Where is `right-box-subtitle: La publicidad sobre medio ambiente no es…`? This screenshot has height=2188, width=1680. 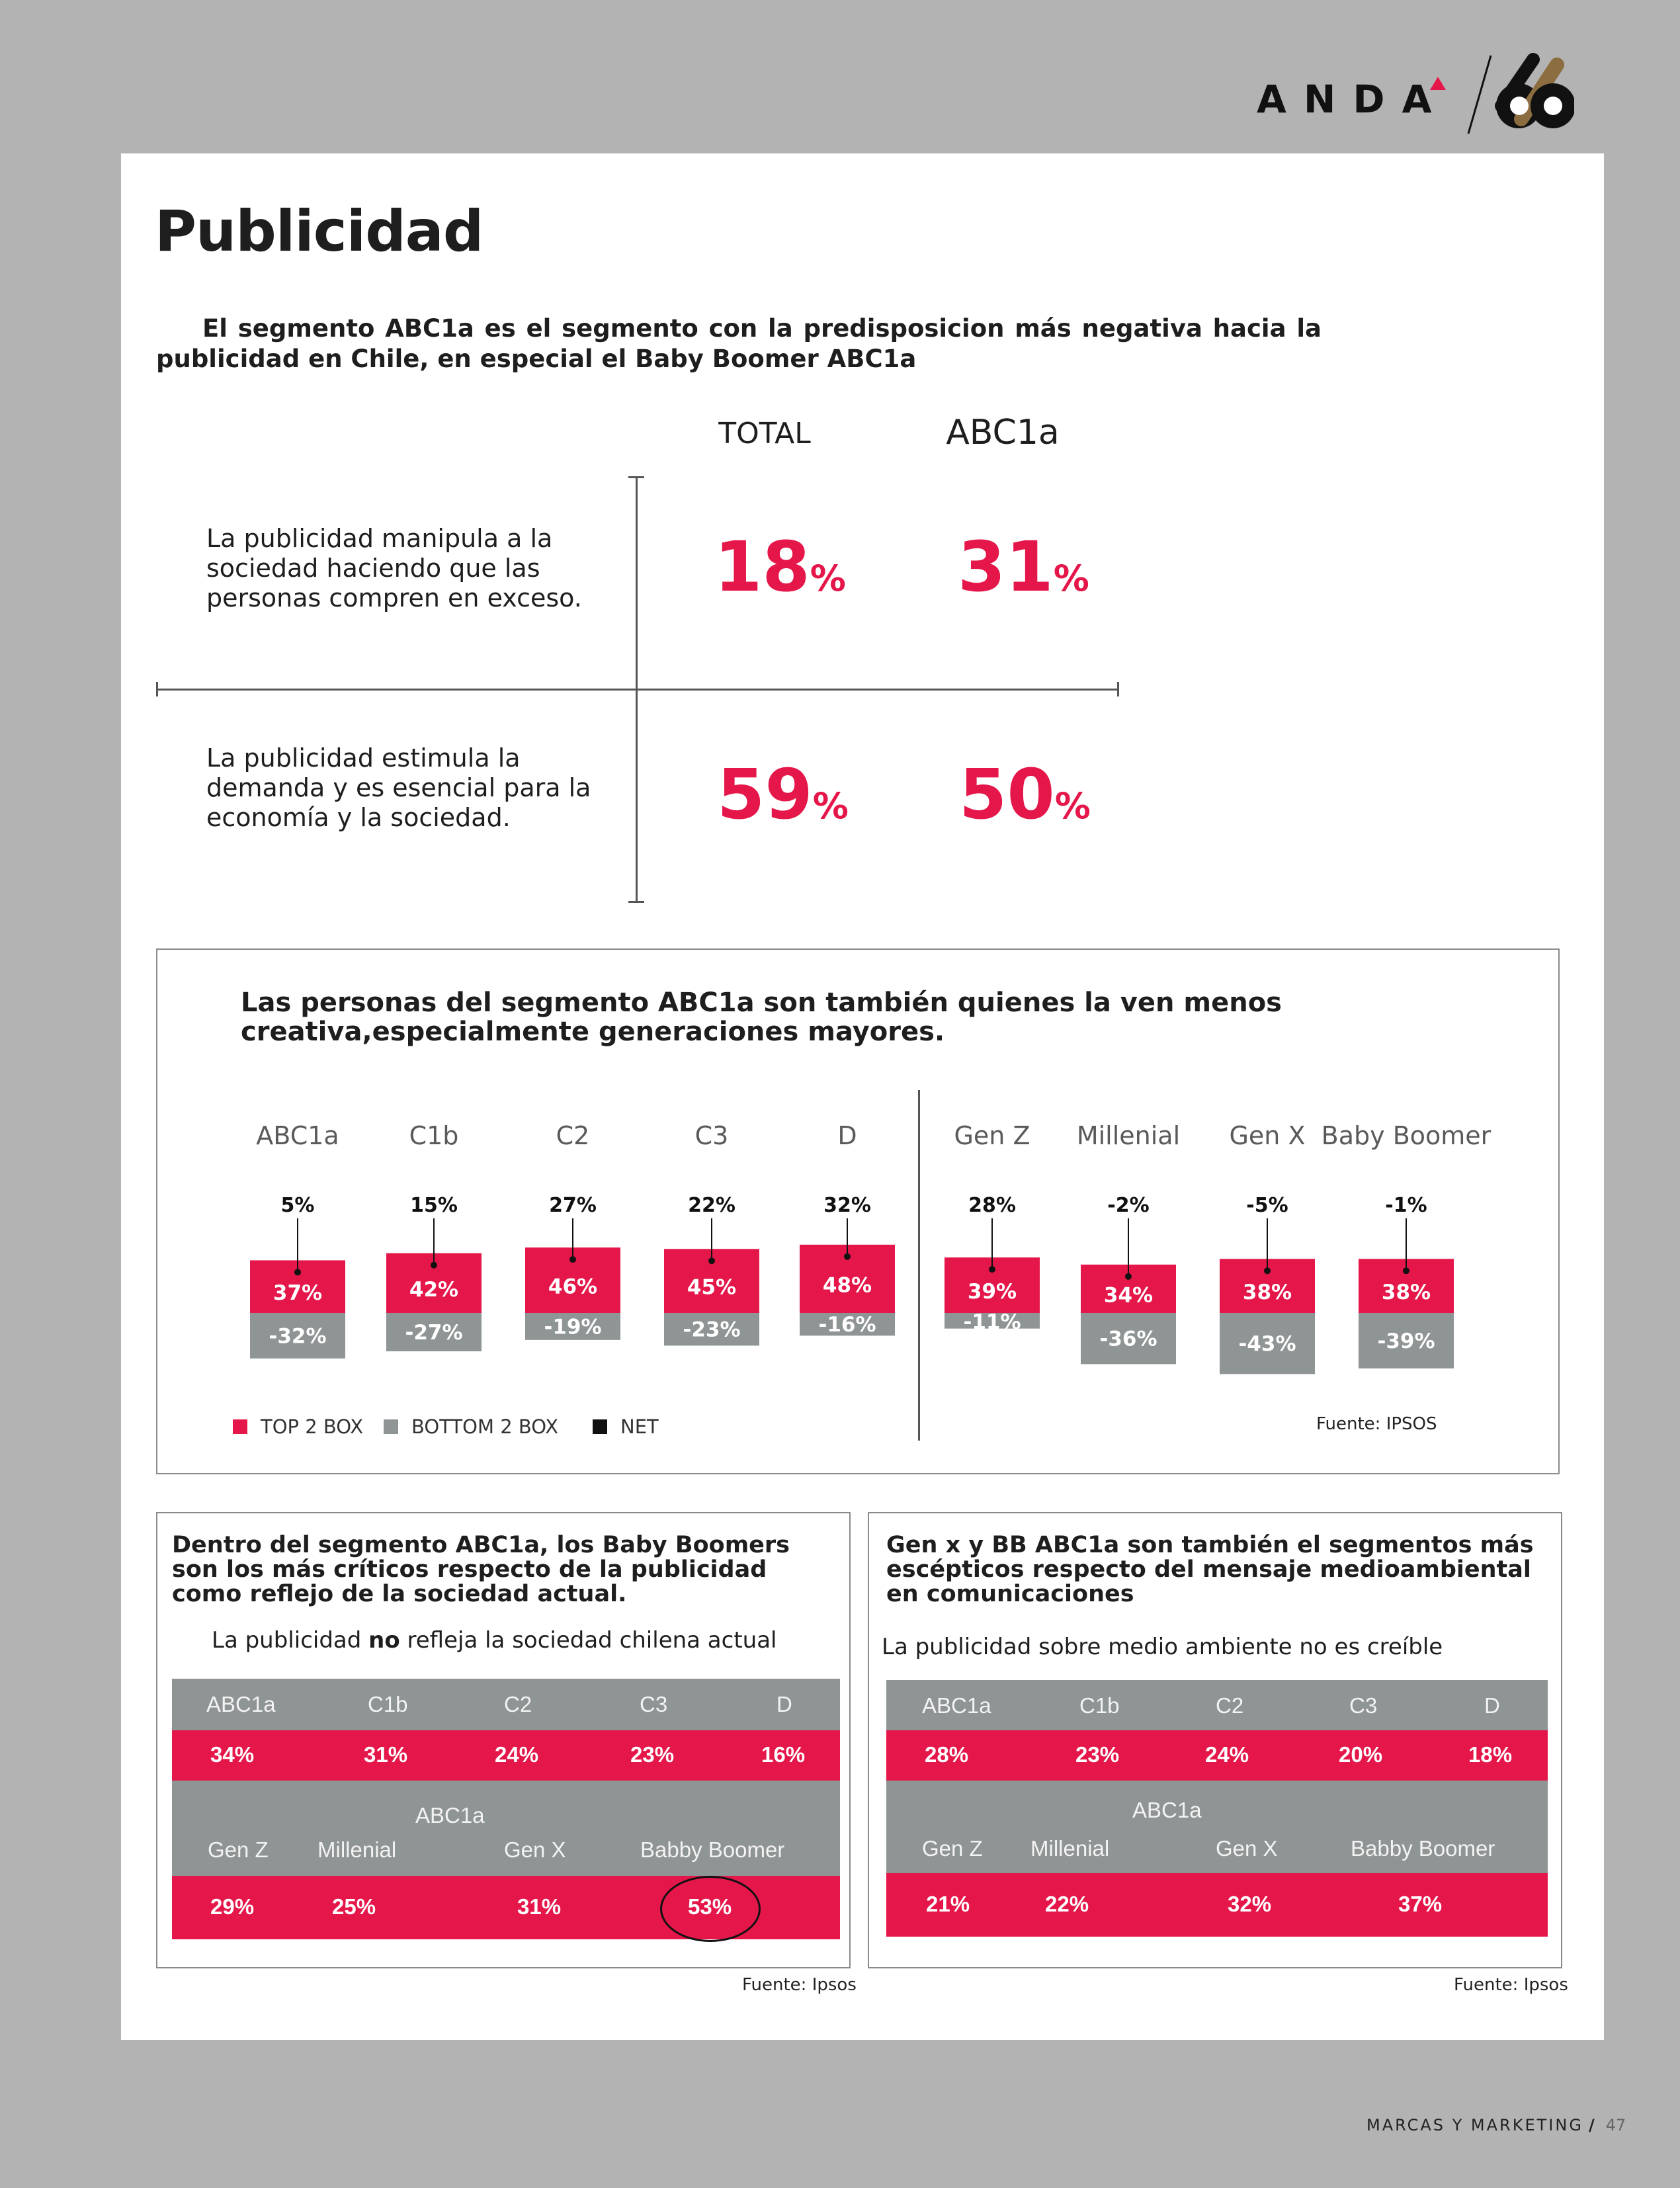
right-box-subtitle: La publicidad sobre medio ambiente no es… is located at coordinates (1162, 1647).